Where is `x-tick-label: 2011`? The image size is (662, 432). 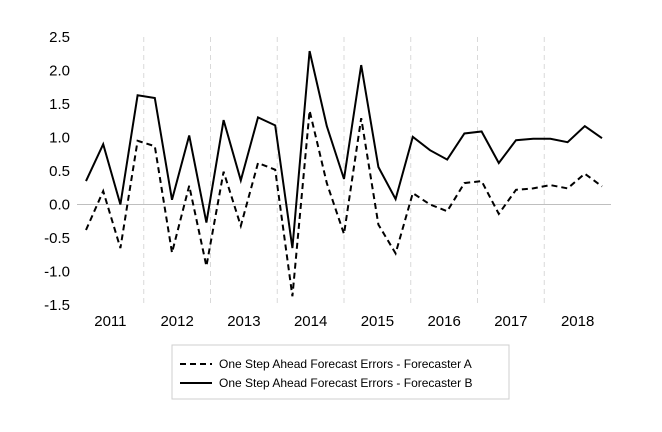
x-tick-label: 2011 is located at coordinates (110, 321).